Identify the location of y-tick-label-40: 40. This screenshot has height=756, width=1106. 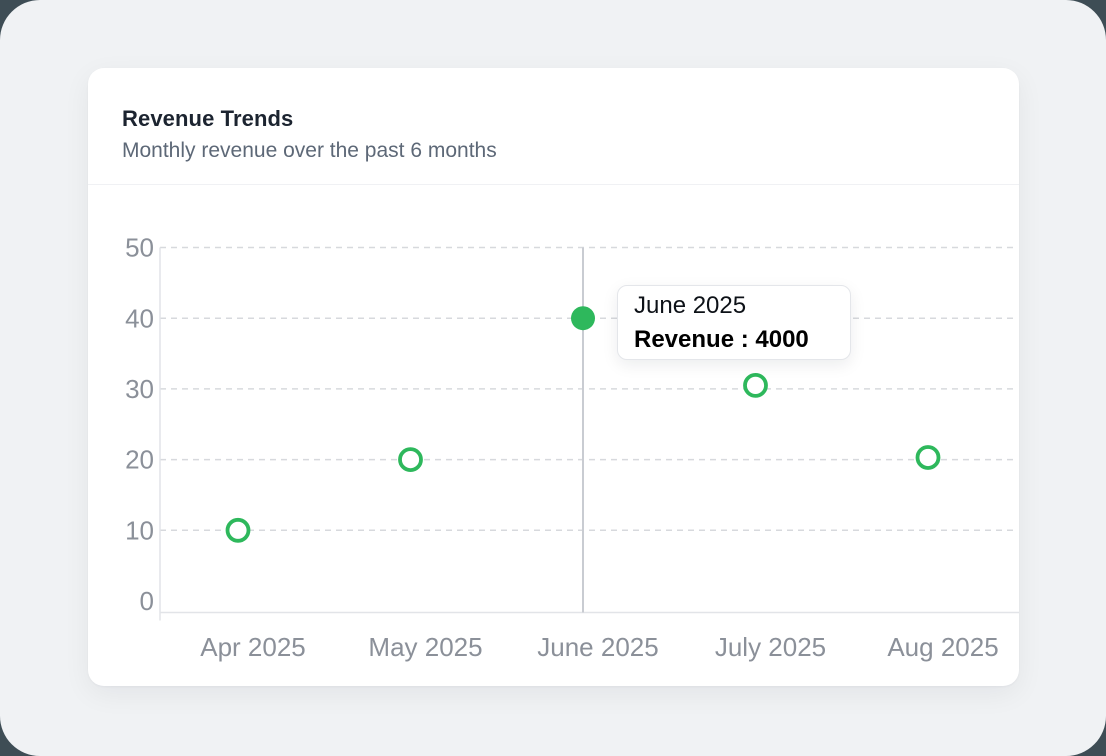
(139, 318).